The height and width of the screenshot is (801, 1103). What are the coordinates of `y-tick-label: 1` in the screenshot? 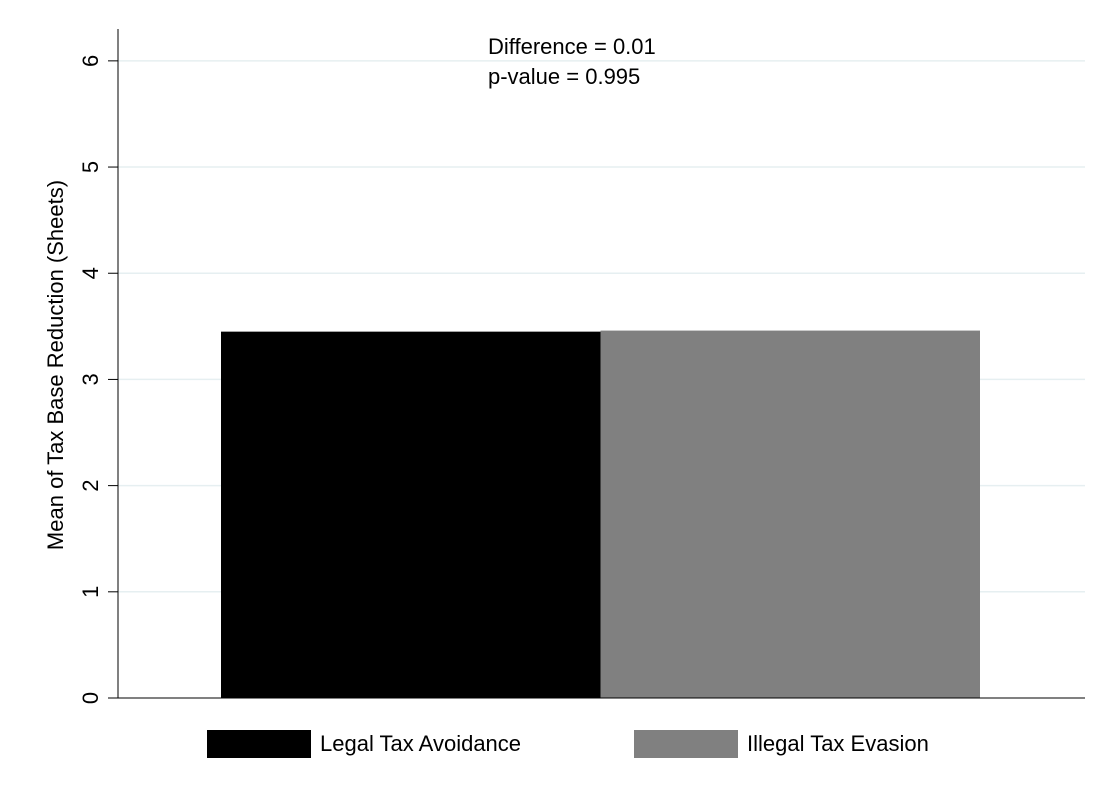 It's located at (90, 592).